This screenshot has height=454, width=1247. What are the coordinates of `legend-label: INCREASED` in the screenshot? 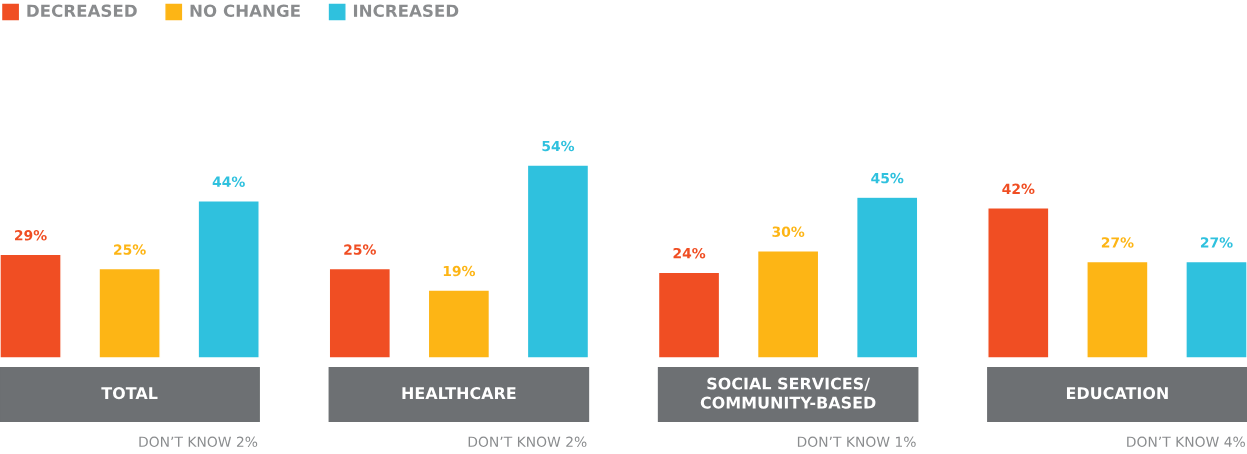 It's located at (406, 11).